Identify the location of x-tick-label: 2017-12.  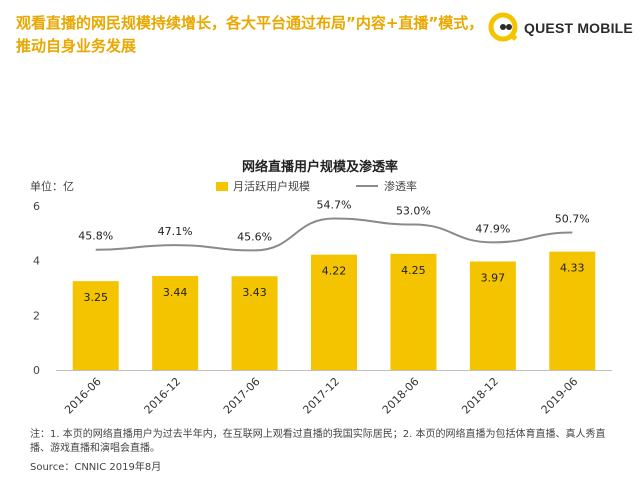
(321, 396).